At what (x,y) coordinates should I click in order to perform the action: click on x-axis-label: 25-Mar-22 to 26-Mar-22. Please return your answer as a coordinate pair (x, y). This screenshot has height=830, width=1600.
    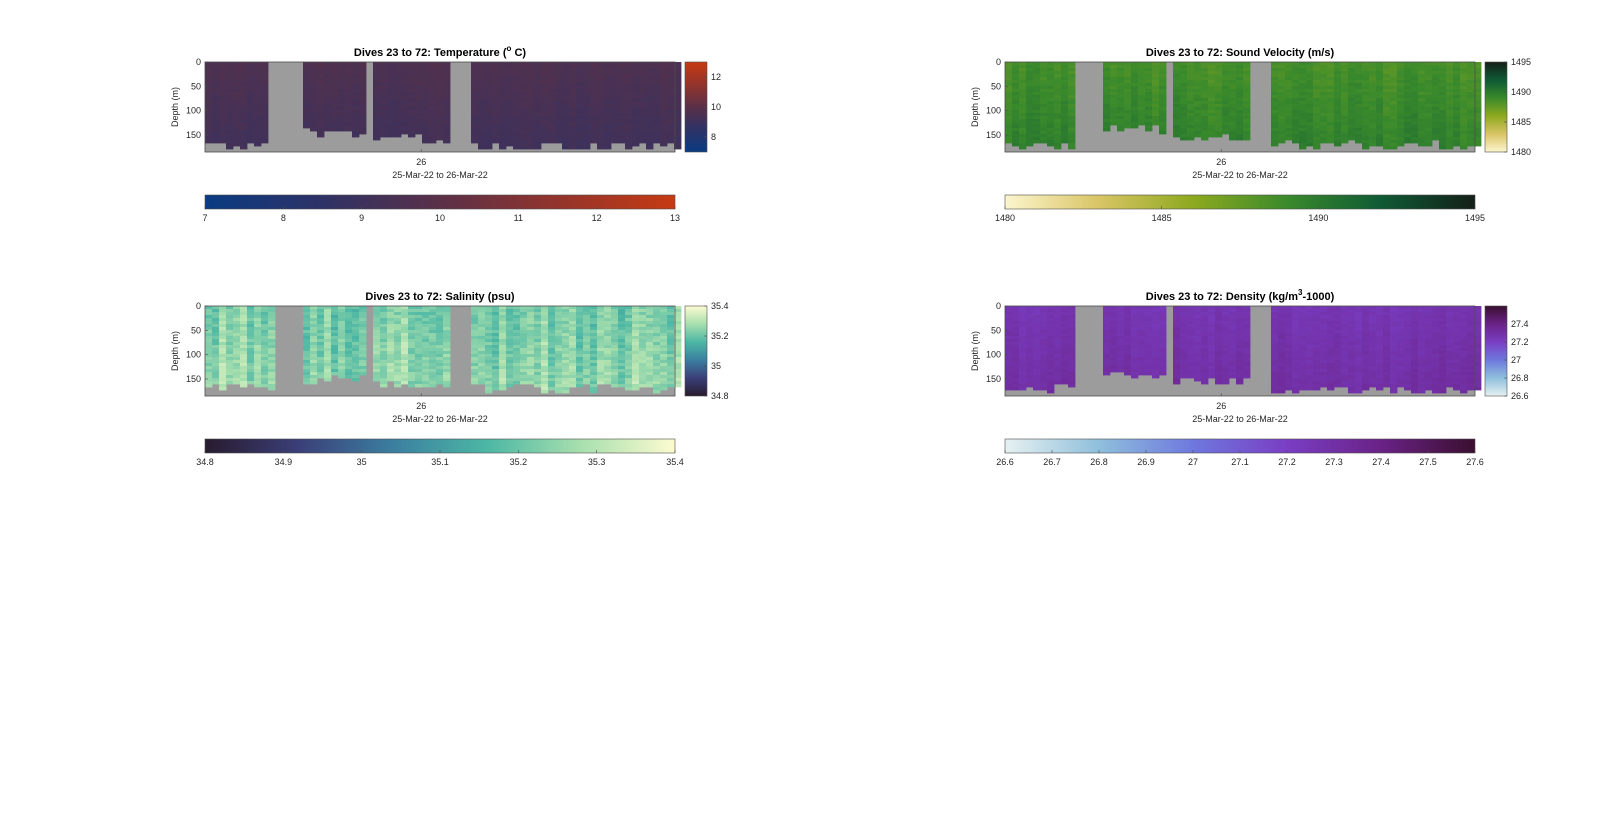
    Looking at the image, I should click on (440, 175).